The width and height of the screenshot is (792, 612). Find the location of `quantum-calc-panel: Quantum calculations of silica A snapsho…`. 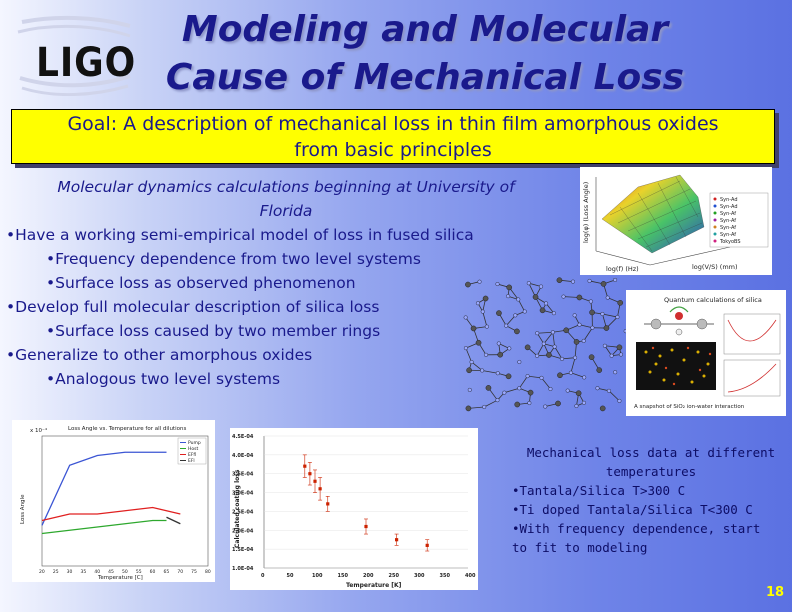

quantum-calc-panel: Quantum calculations of silica A snapsho… is located at coordinates (706, 353).